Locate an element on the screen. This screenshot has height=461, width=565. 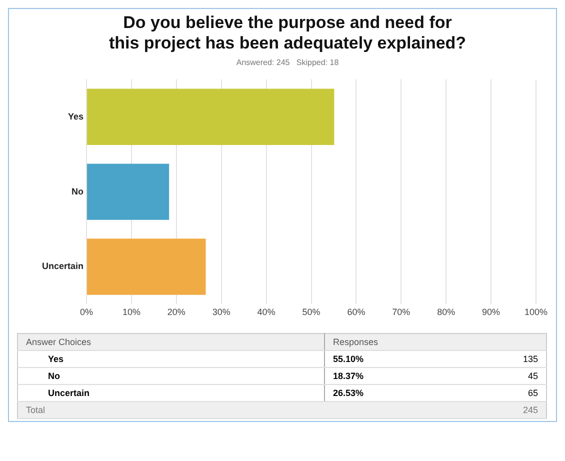
text: 55.10% is located at coordinates (391, 359).